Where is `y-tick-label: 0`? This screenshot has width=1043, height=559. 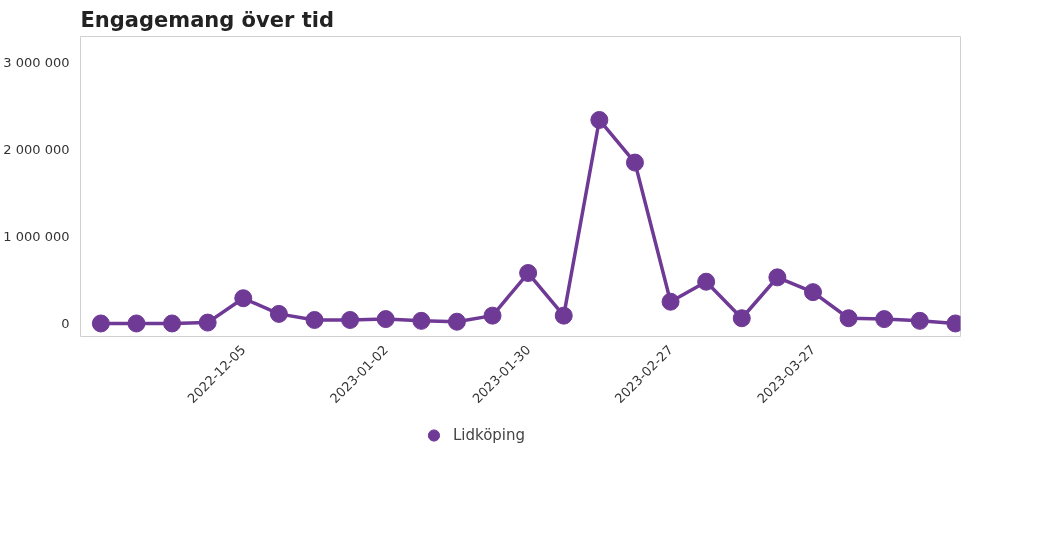
y-tick-label: 0 is located at coordinates (65, 323).